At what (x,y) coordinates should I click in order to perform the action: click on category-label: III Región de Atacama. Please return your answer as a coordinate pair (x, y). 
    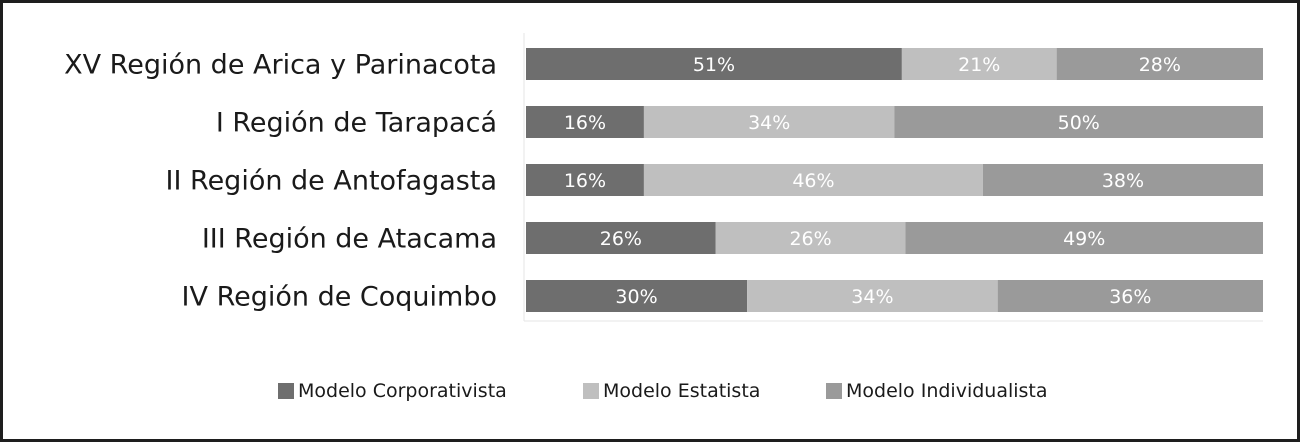
    Looking at the image, I should click on (349, 239).